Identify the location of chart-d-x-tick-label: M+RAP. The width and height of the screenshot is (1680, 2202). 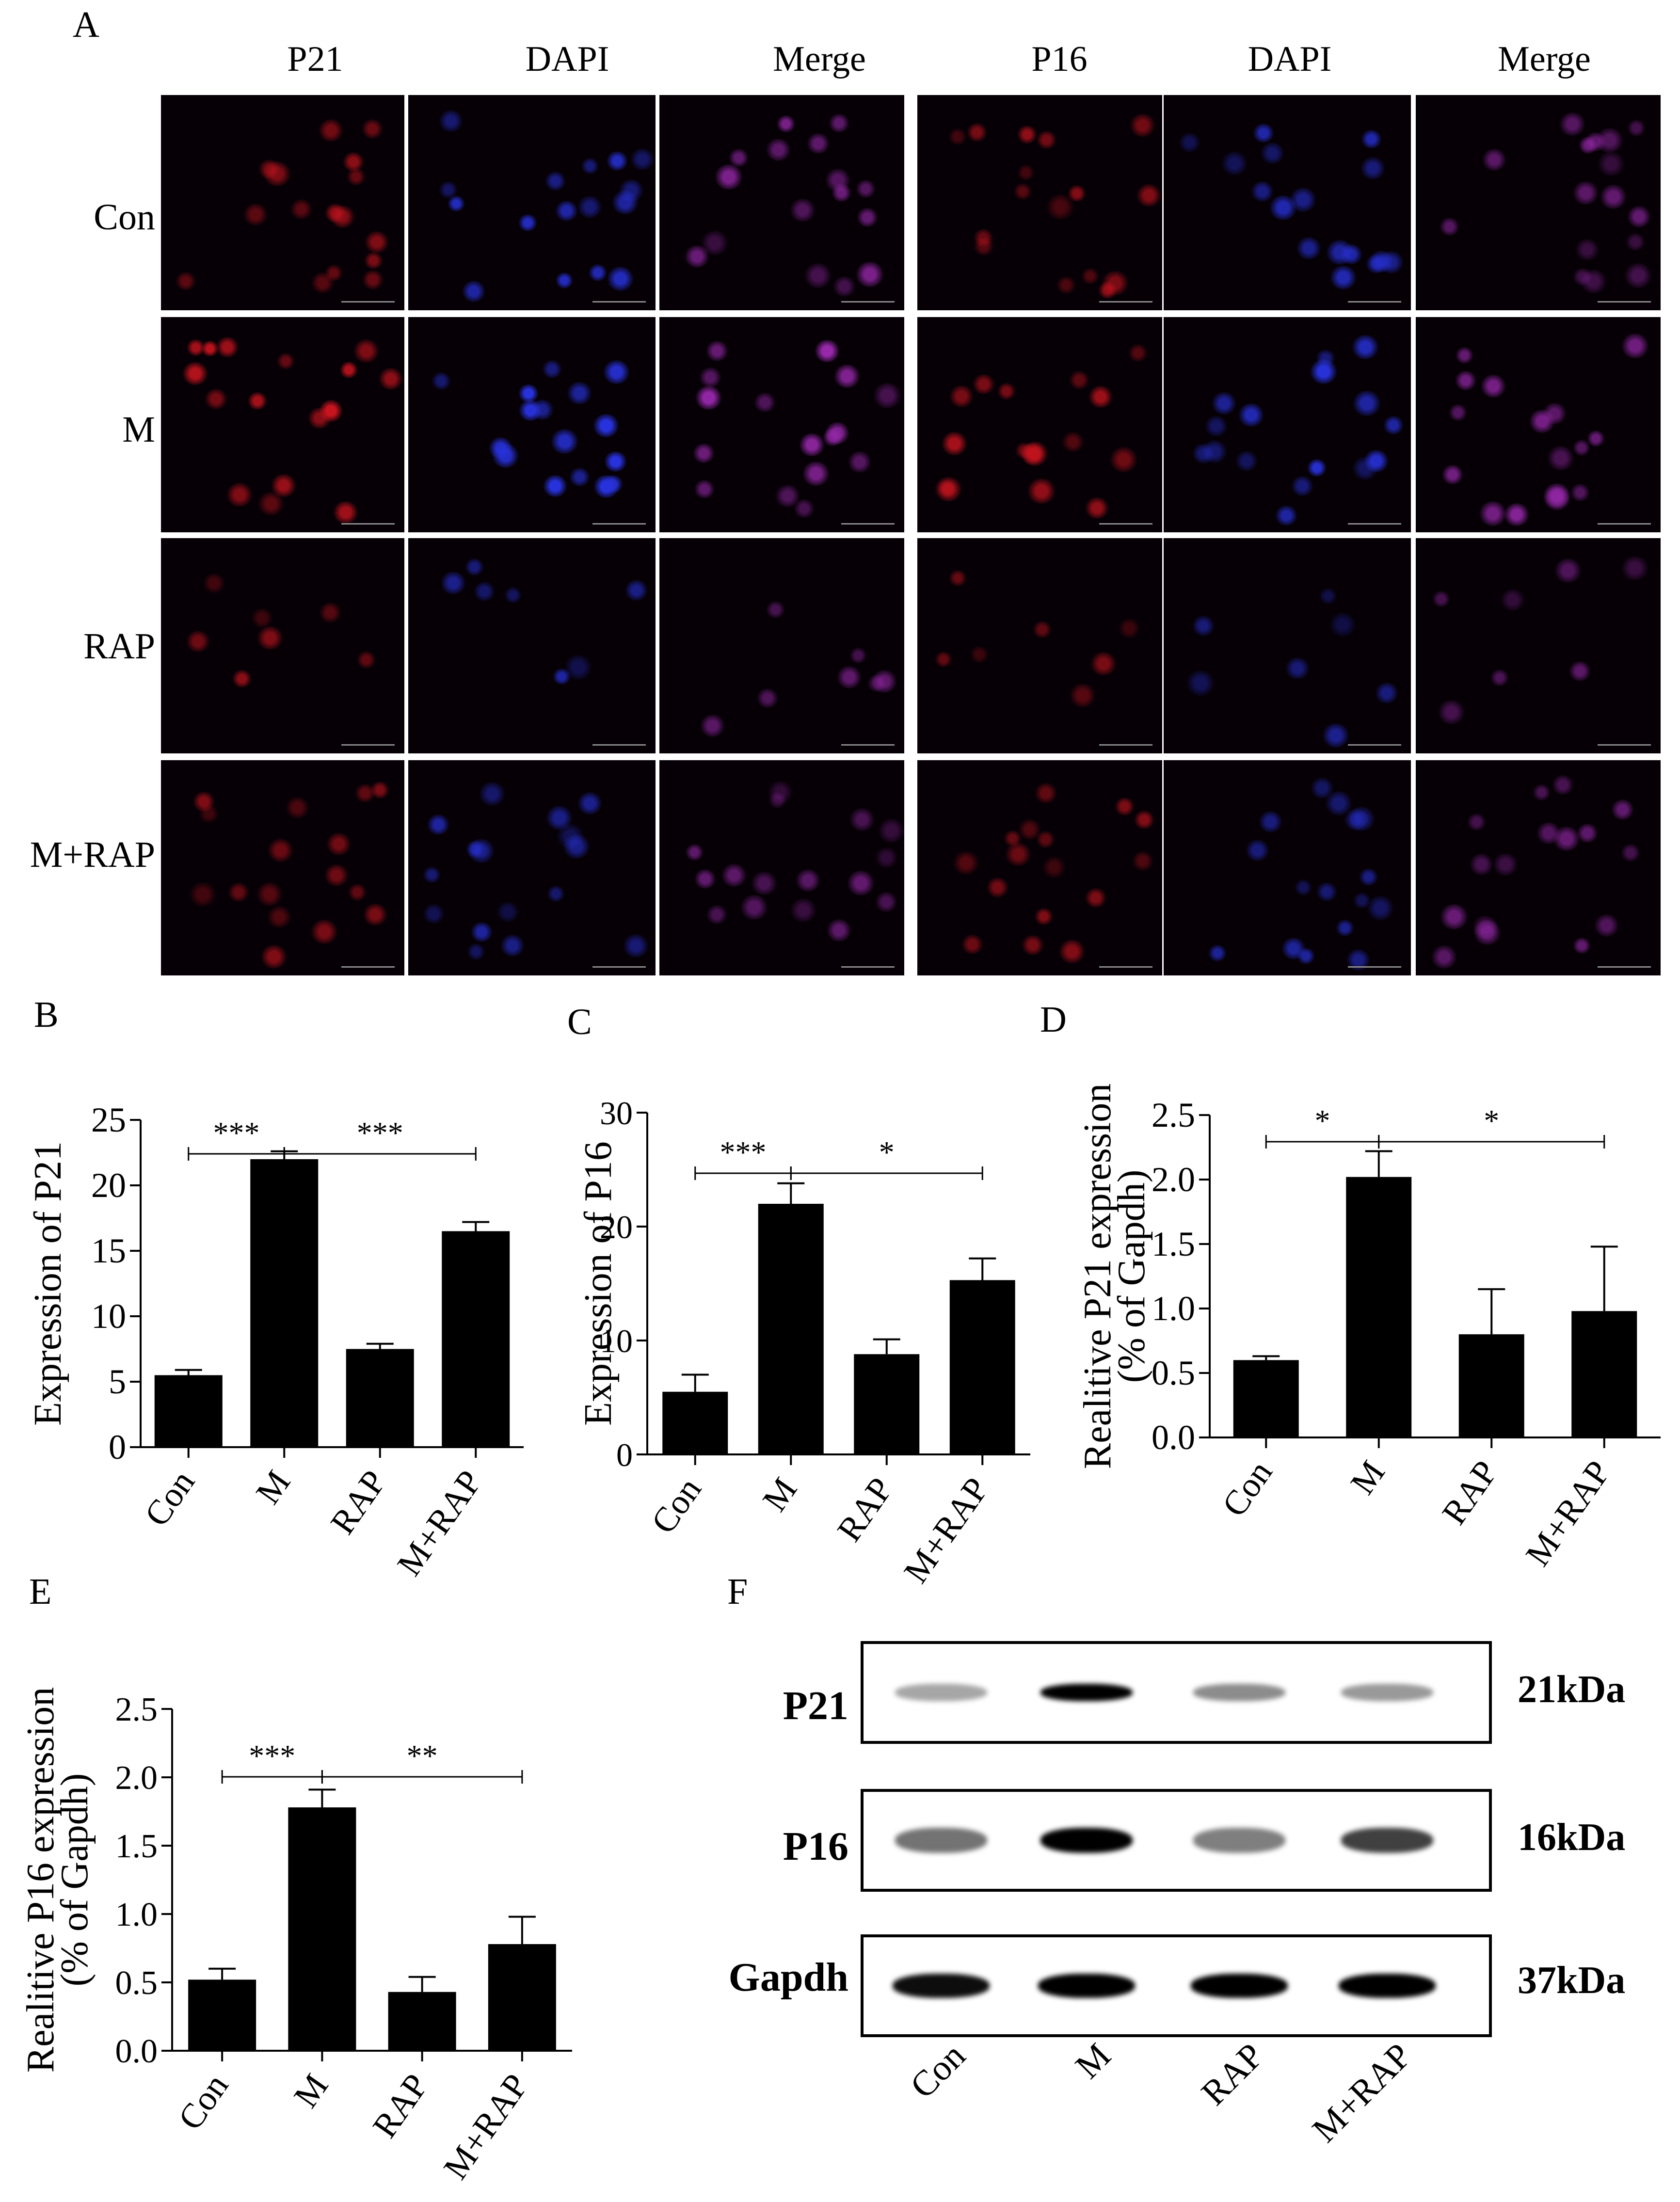
(1568, 1513).